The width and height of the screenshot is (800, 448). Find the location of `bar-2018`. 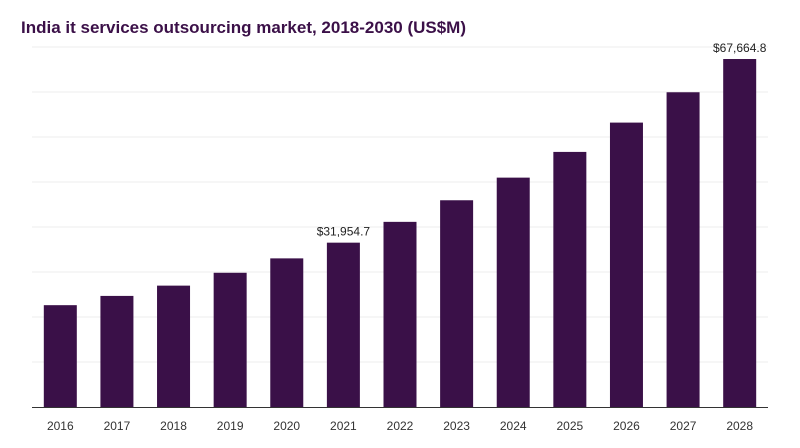

bar-2018 is located at coordinates (174, 346).